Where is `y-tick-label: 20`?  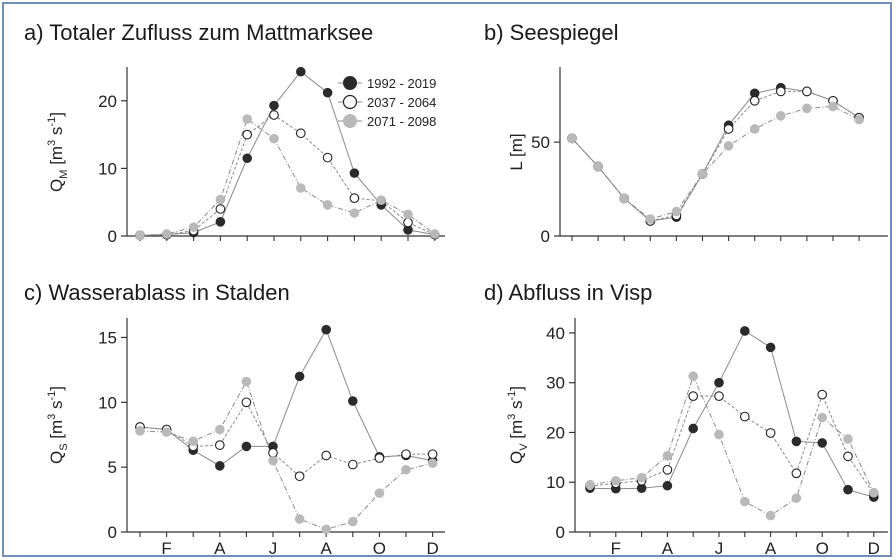
y-tick-label: 20 is located at coordinates (107, 101).